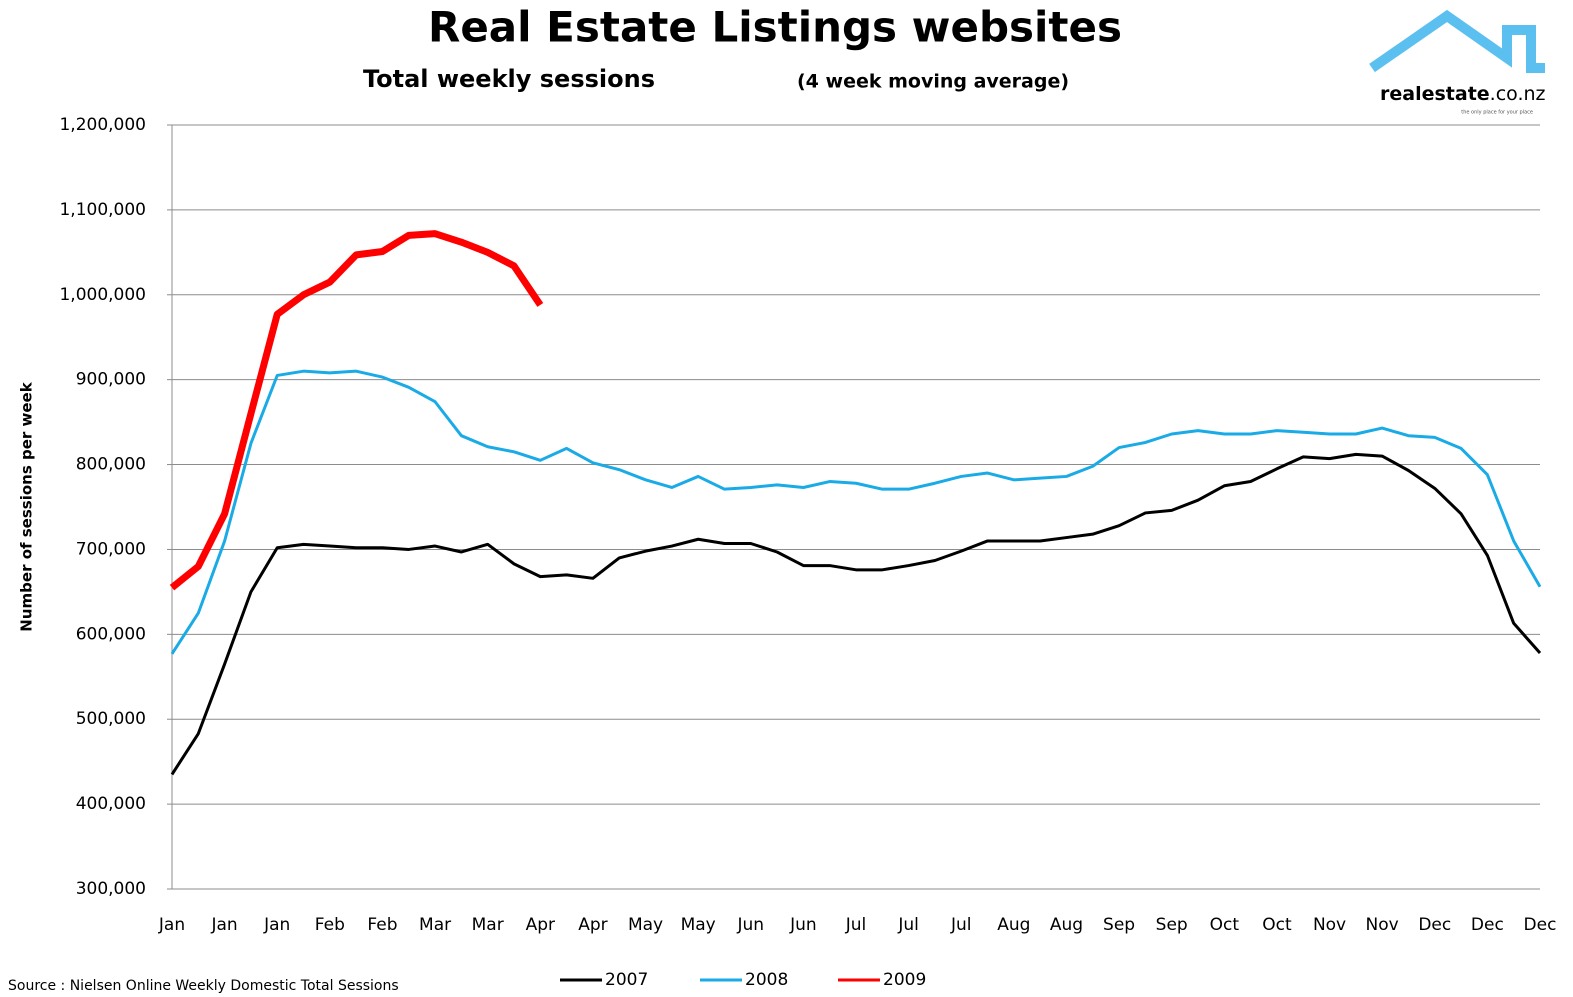 The height and width of the screenshot is (997, 1573). I want to click on y-tick-label: 600,000, so click(111, 634).